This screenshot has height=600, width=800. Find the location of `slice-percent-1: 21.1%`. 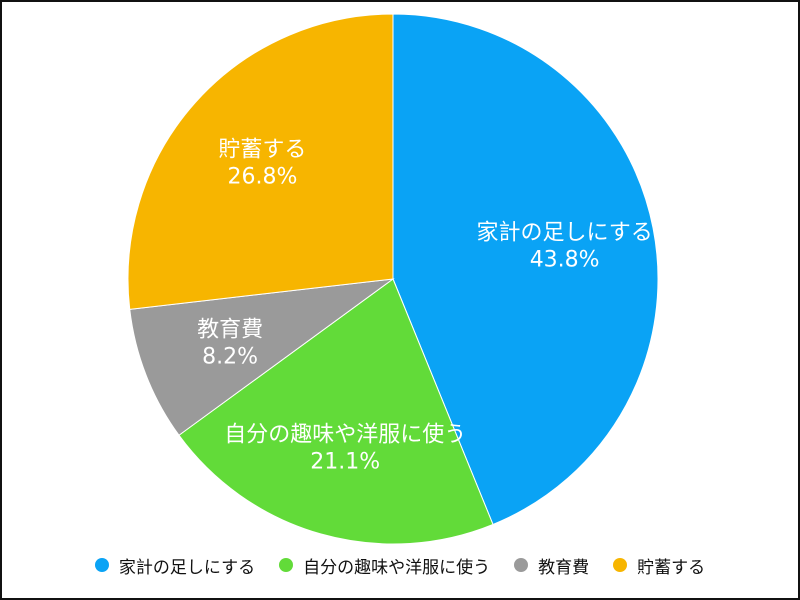

slice-percent-1: 21.1% is located at coordinates (345, 461).